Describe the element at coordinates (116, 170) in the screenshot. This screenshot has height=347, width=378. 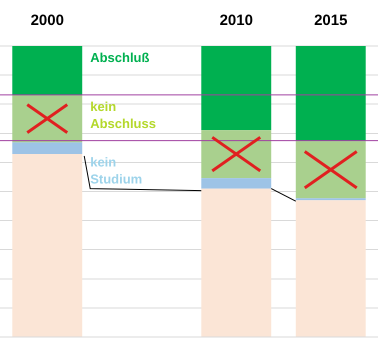
I see `series-label: kein Studium` at that location.